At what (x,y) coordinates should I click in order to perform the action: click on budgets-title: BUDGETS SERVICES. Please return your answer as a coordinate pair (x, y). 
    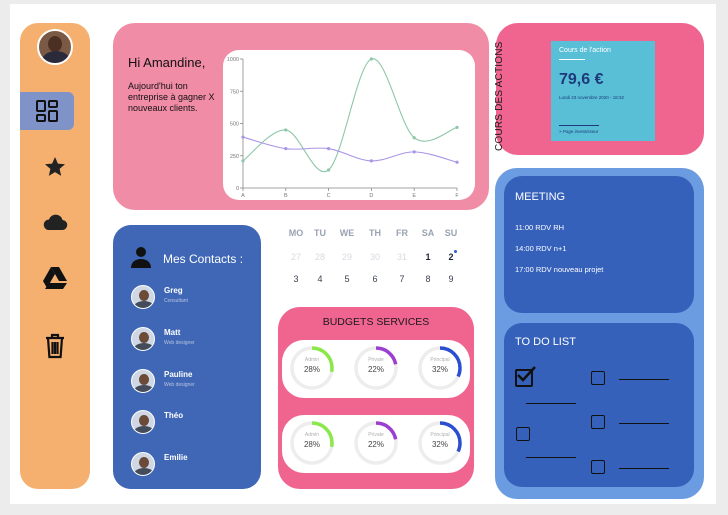
    Looking at the image, I should click on (376, 322).